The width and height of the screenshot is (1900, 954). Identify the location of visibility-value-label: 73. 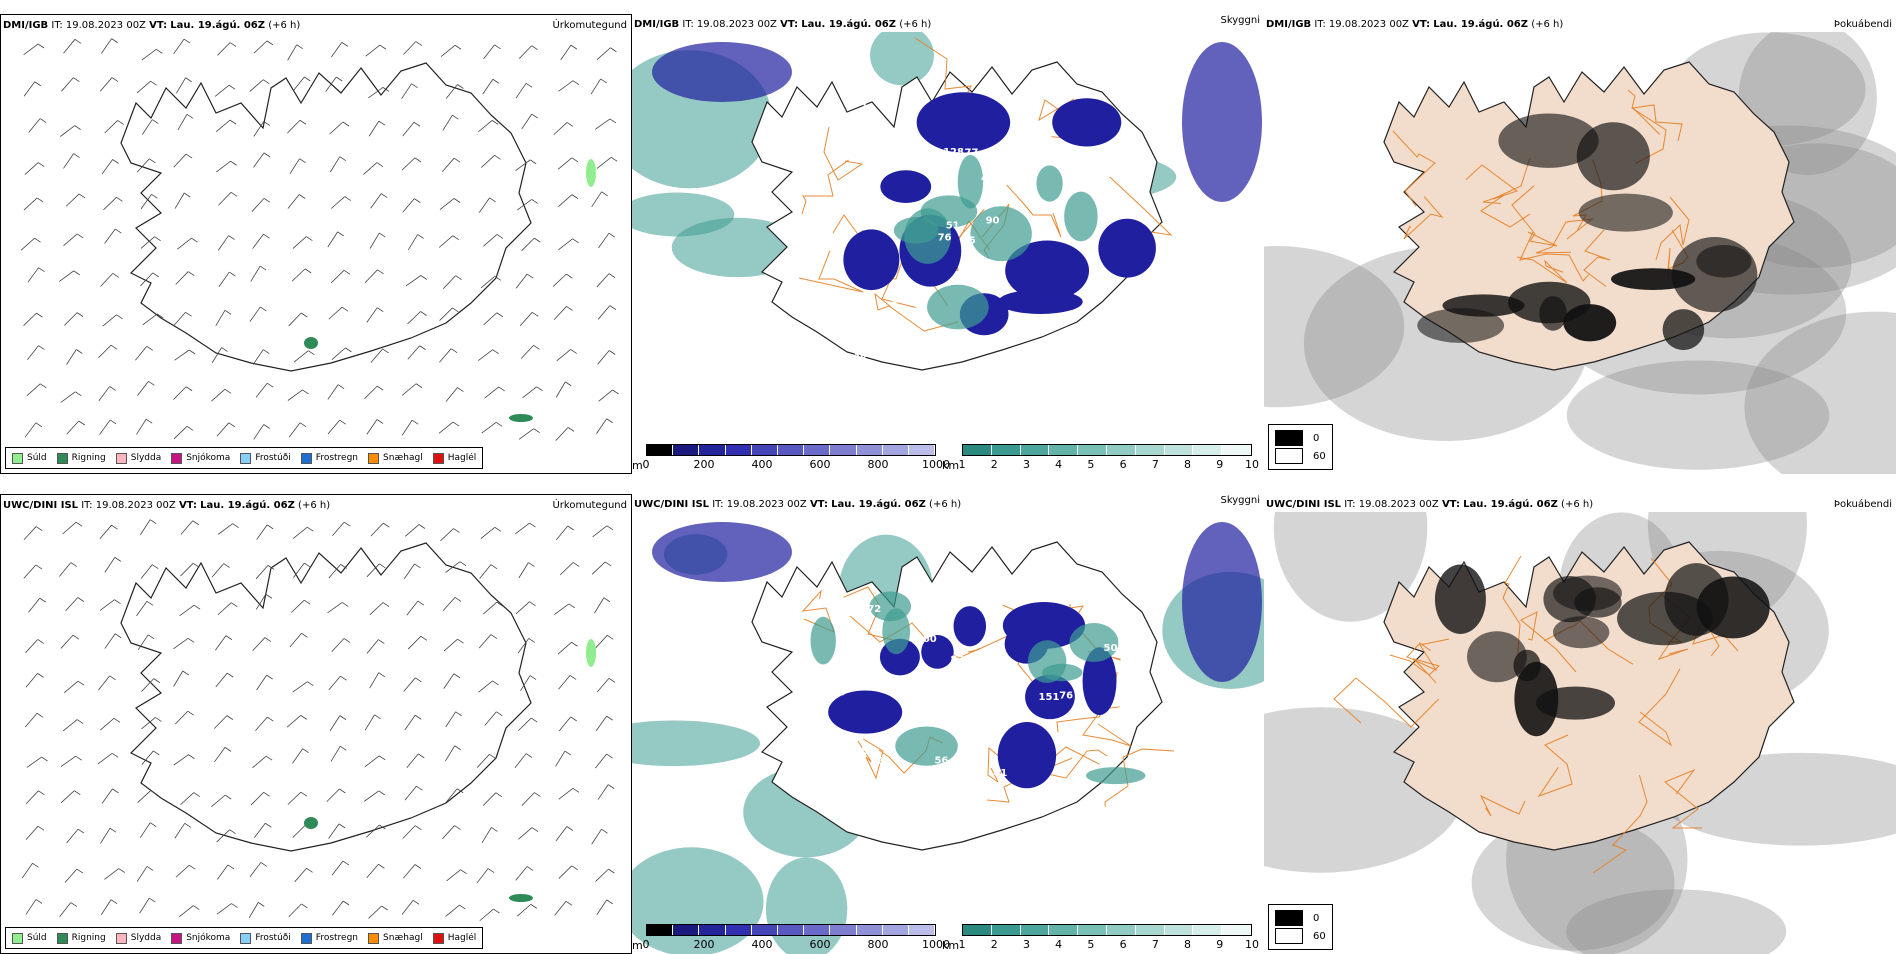
(954, 705).